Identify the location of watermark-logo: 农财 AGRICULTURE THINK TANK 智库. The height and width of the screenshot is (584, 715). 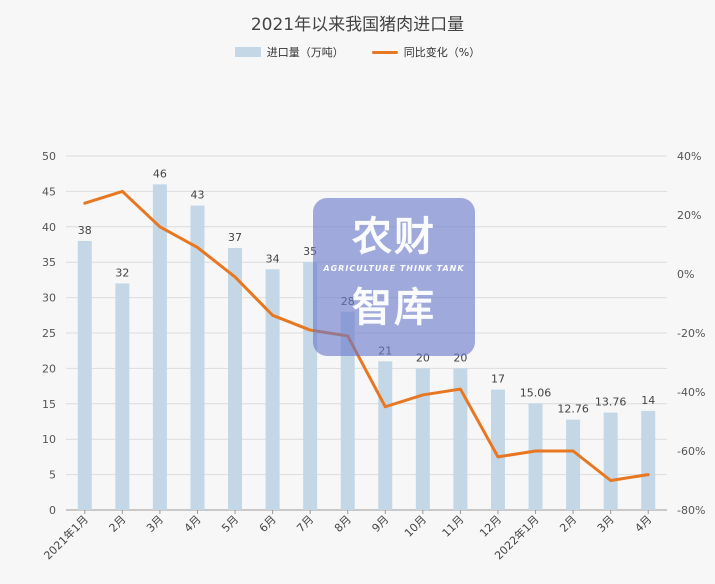
(394, 277).